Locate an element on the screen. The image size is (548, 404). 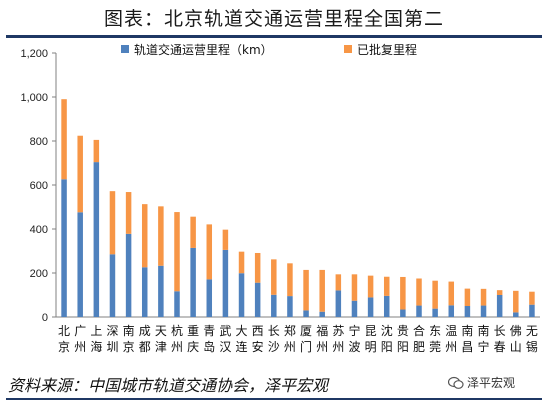
y-tick-label: 1,000 is located at coordinates (34, 98).